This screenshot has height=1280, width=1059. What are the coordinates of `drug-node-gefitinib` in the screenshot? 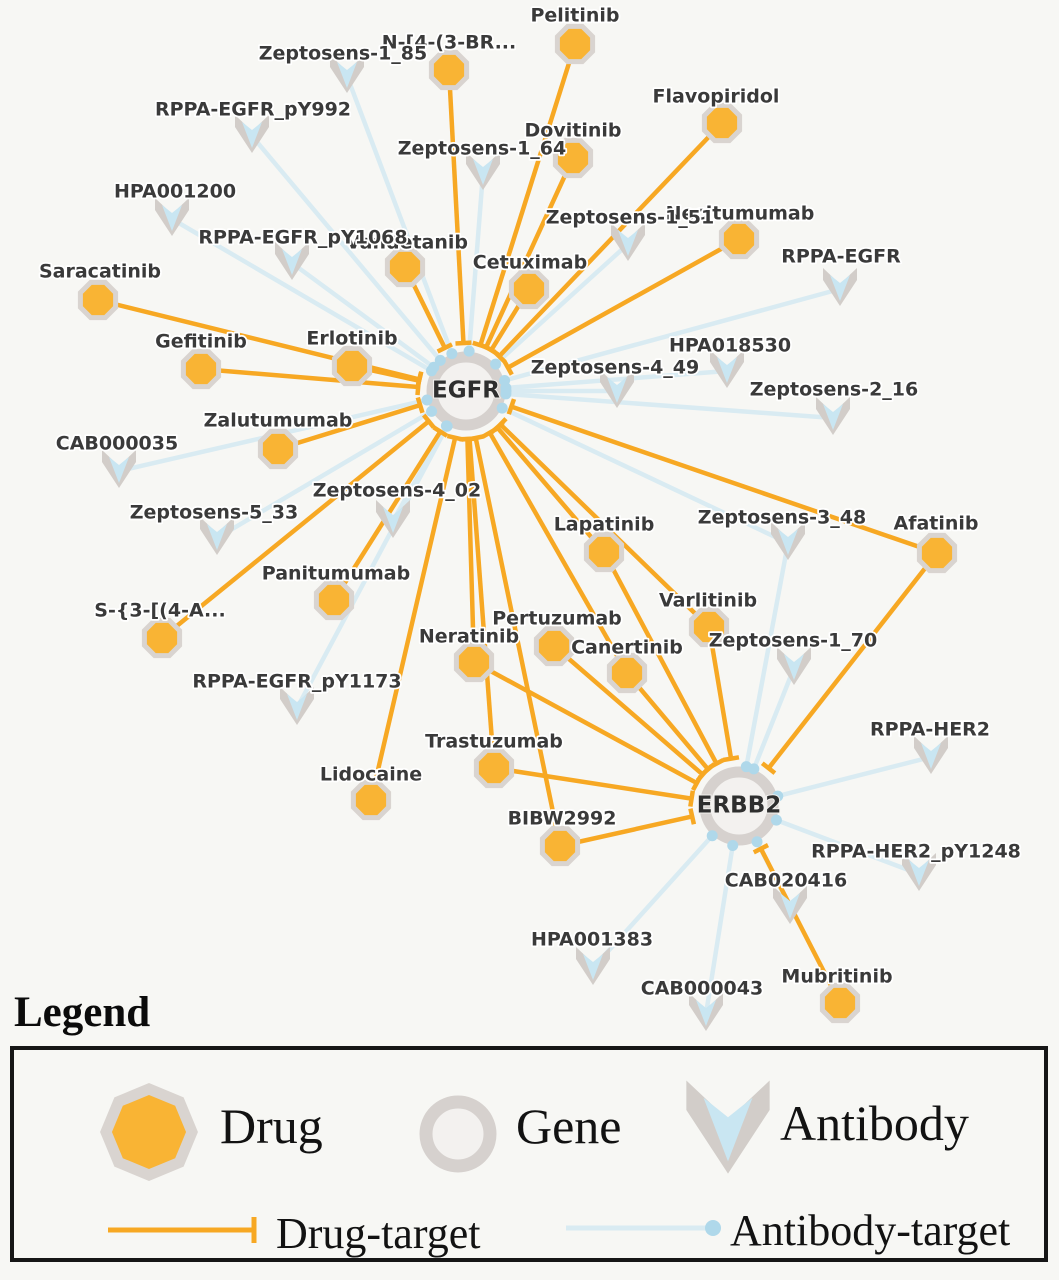 It's located at (201, 369).